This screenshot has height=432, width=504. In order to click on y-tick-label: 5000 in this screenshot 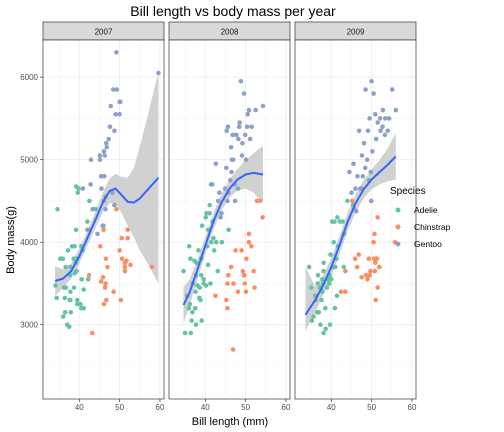, I will do `click(29, 160)`.